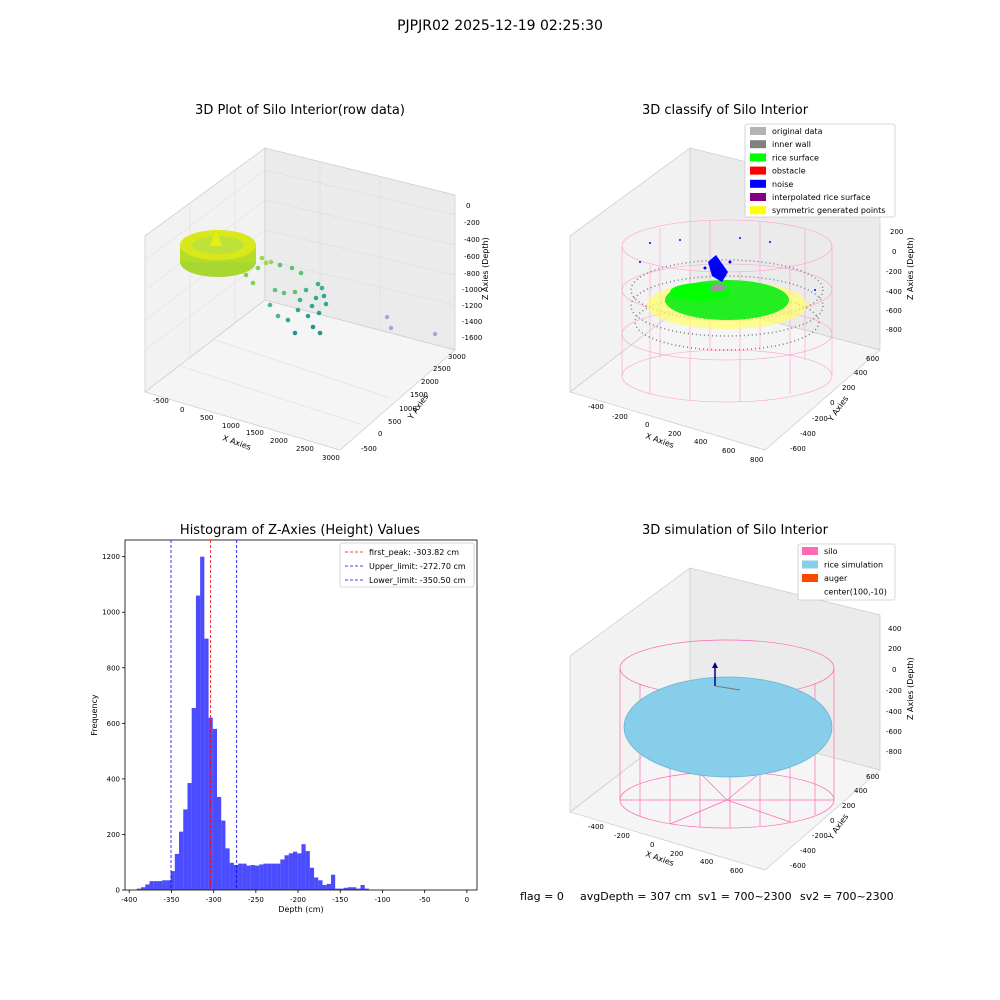 This screenshot has height=1000, width=1000. What do you see at coordinates (831, 551) in the screenshot?
I see `simulation-legend-label-0: silo` at bounding box center [831, 551].